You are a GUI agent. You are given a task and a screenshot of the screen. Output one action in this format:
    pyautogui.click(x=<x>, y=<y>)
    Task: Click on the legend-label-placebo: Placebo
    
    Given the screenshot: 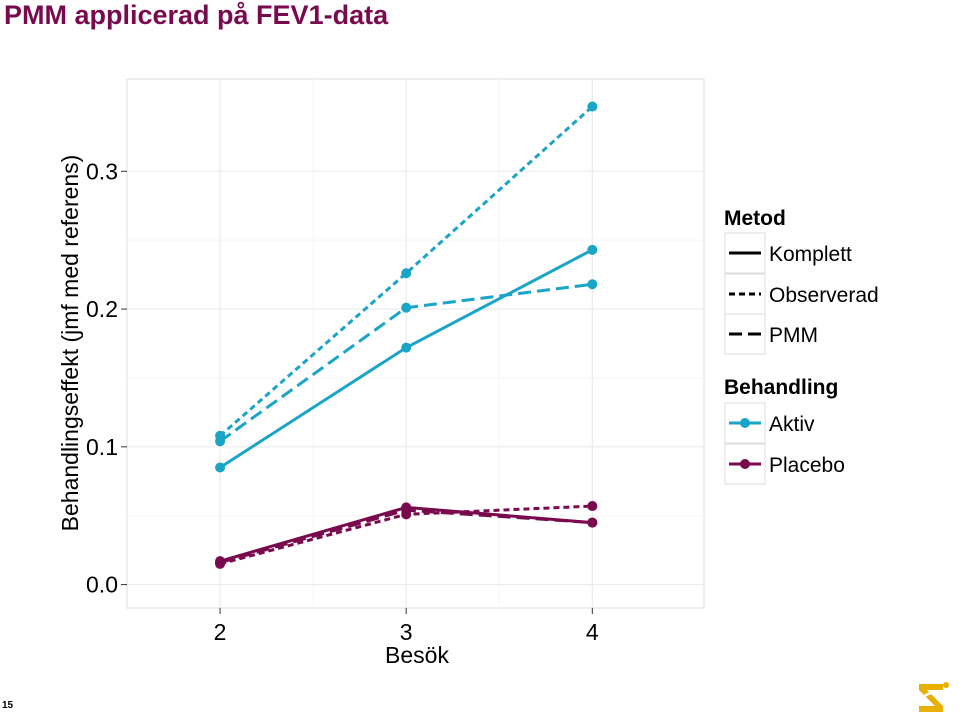 What is the action you would take?
    pyautogui.click(x=807, y=465)
    